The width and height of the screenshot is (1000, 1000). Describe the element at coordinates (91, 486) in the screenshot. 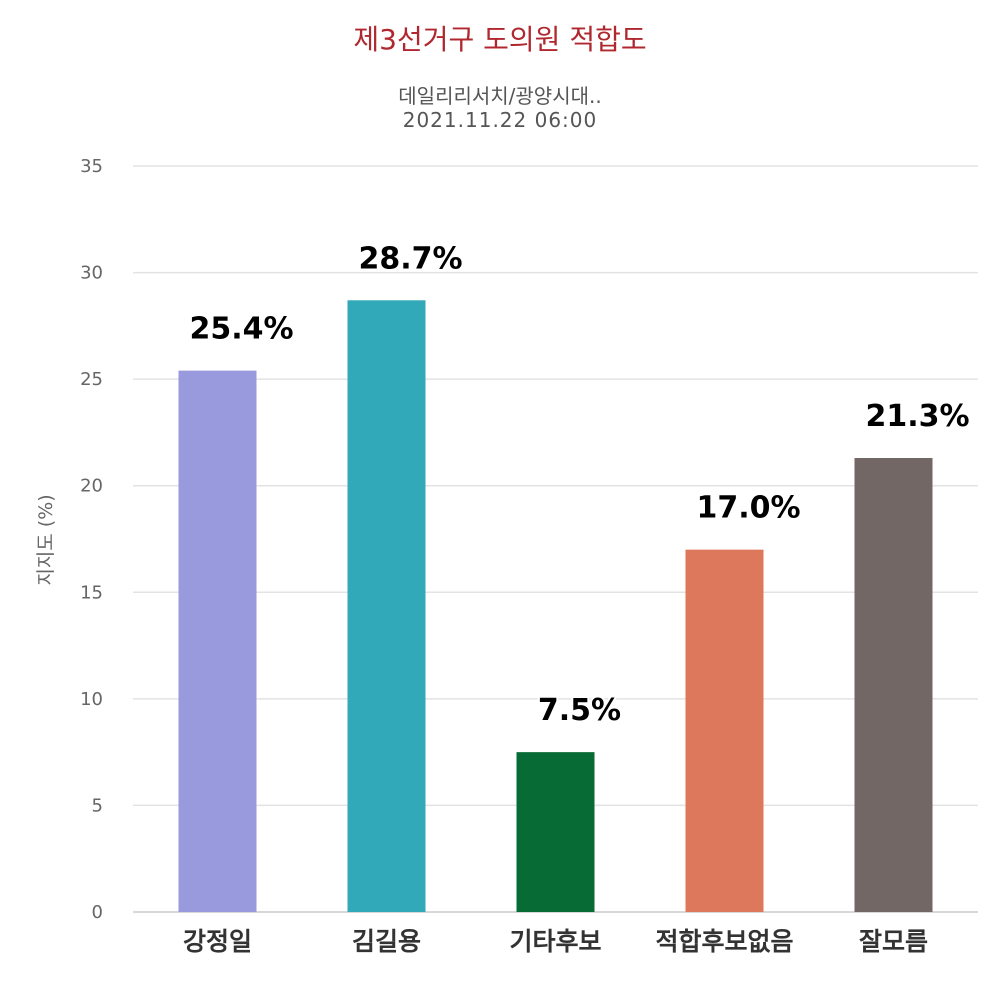

I see `y-tick-label: 20` at that location.